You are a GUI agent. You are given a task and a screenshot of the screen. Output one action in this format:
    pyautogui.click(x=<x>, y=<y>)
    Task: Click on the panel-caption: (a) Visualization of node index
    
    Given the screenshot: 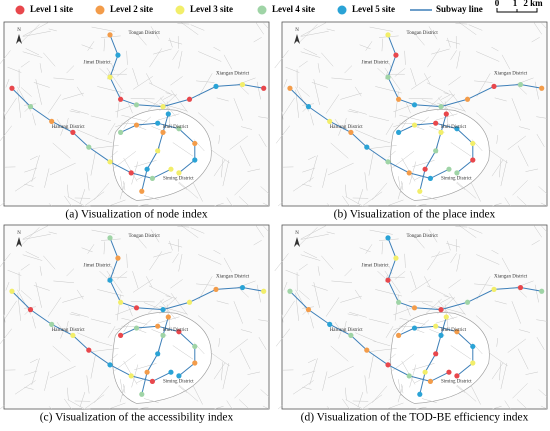 What is the action you would take?
    pyautogui.click(x=136, y=215)
    